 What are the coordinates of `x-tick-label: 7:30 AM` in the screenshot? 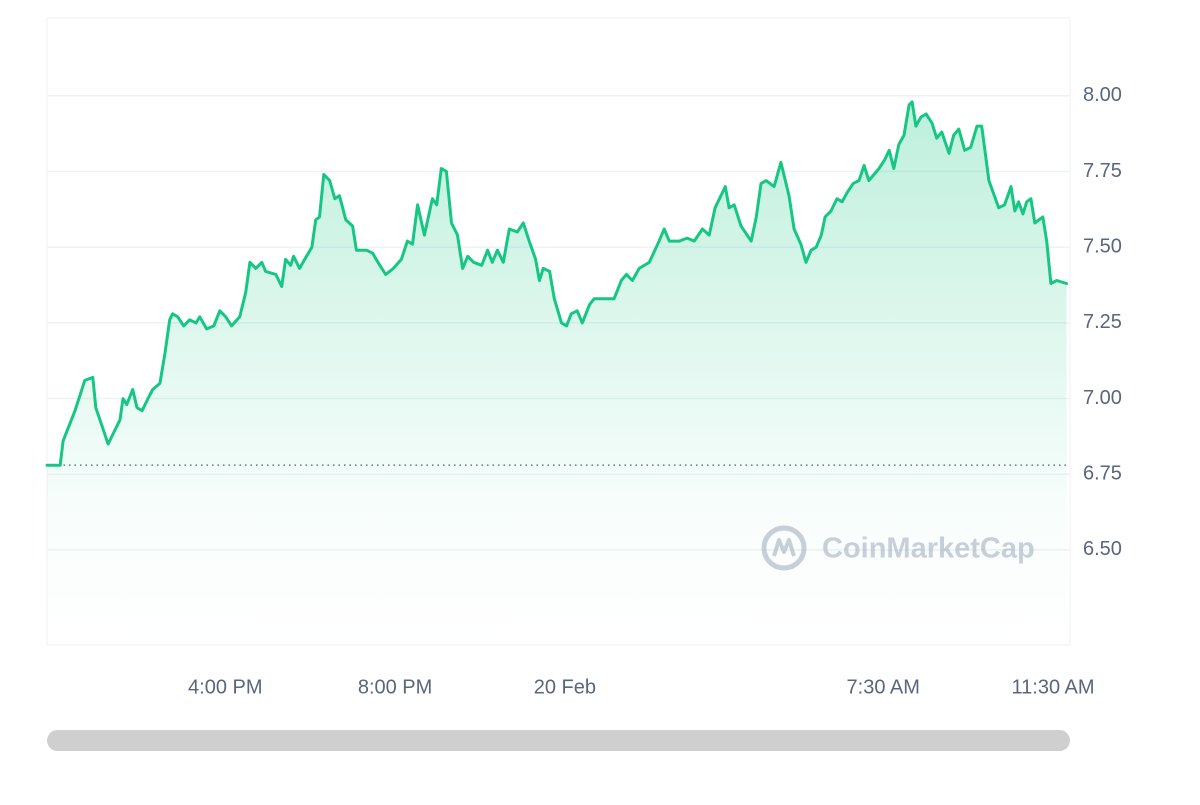 It's located at (883, 687).